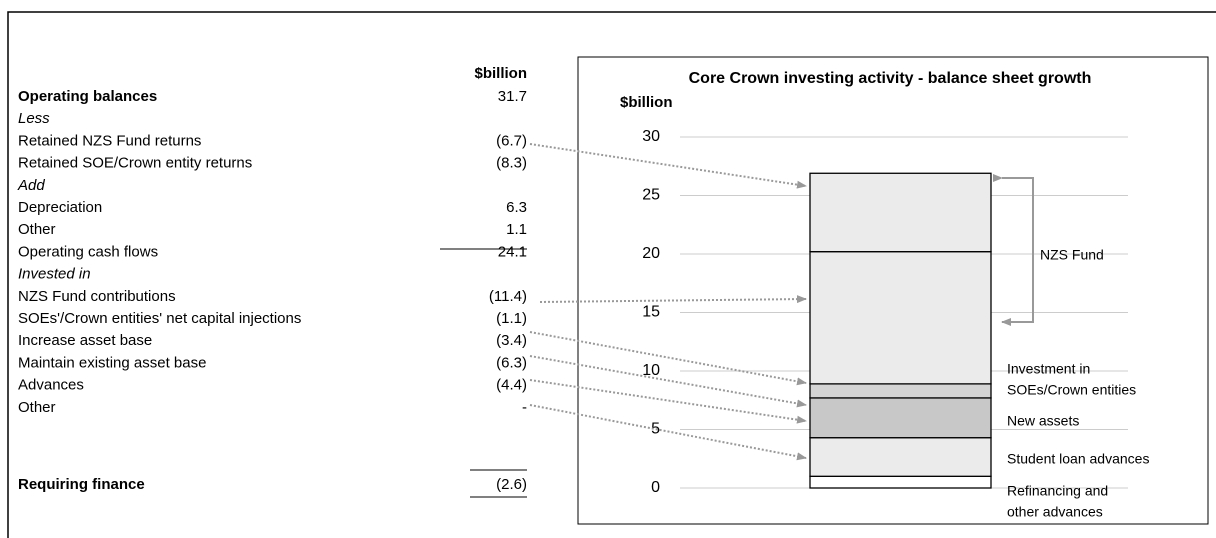 Image resolution: width=1216 pixels, height=538 pixels. What do you see at coordinates (511, 362) in the screenshot?
I see `row-value: (6.3)` at bounding box center [511, 362].